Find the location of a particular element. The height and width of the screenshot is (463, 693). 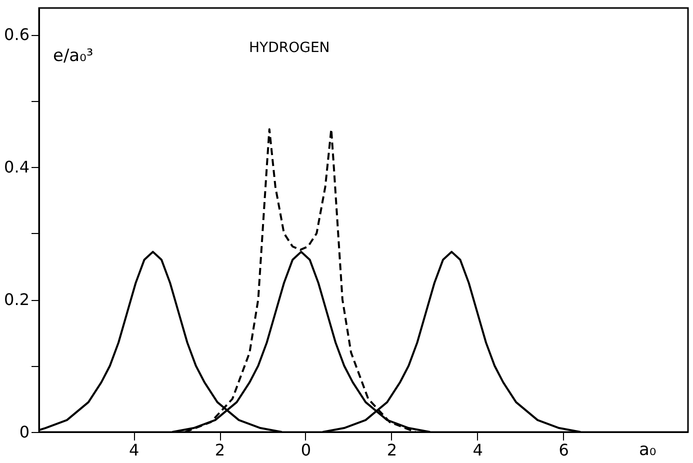

y-tick-label: 0 is located at coordinates (24, 432).